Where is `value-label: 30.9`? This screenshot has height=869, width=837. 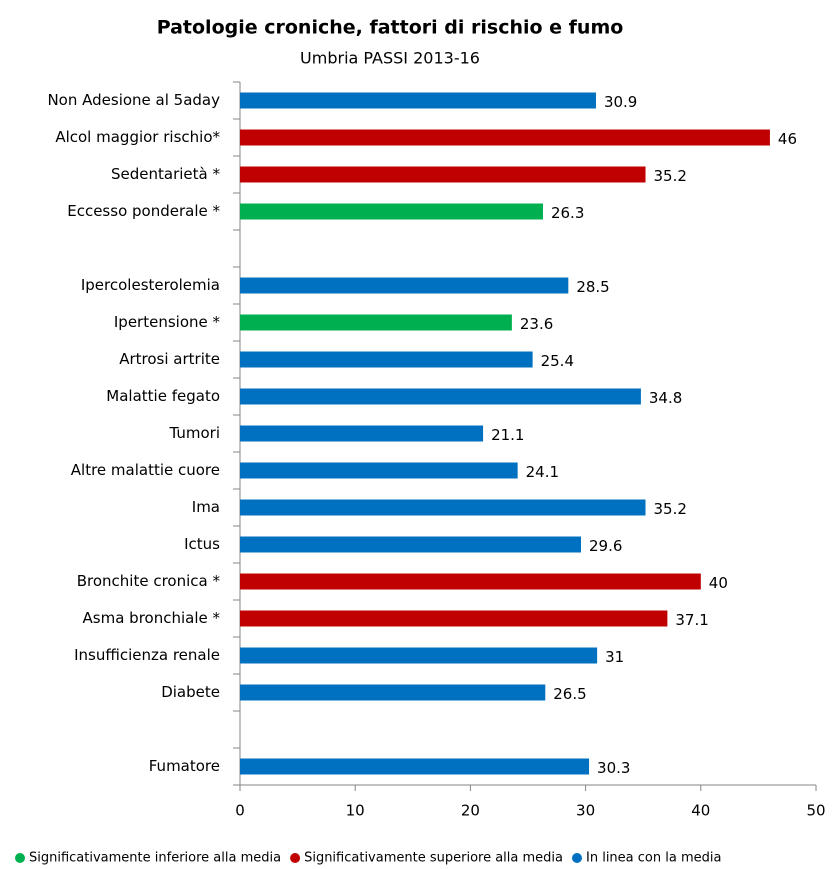
value-label: 30.9 is located at coordinates (620, 102).